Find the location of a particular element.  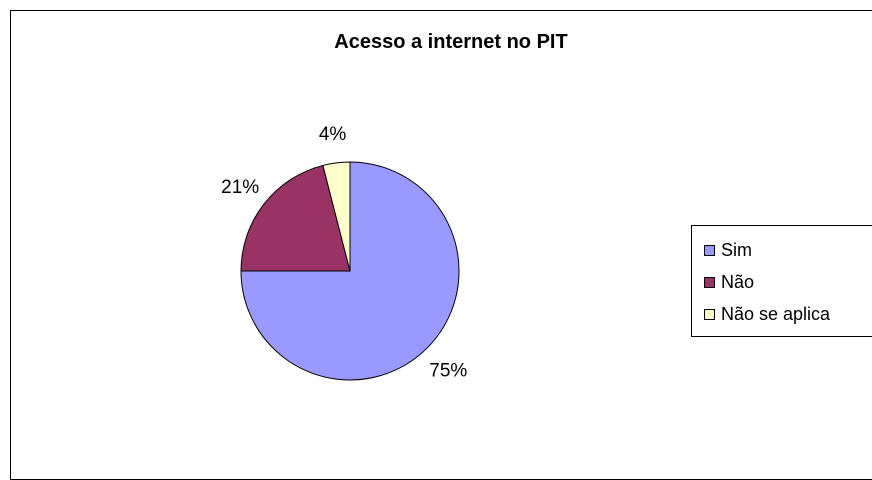

legend-label-sim: Sim is located at coordinates (736, 249).